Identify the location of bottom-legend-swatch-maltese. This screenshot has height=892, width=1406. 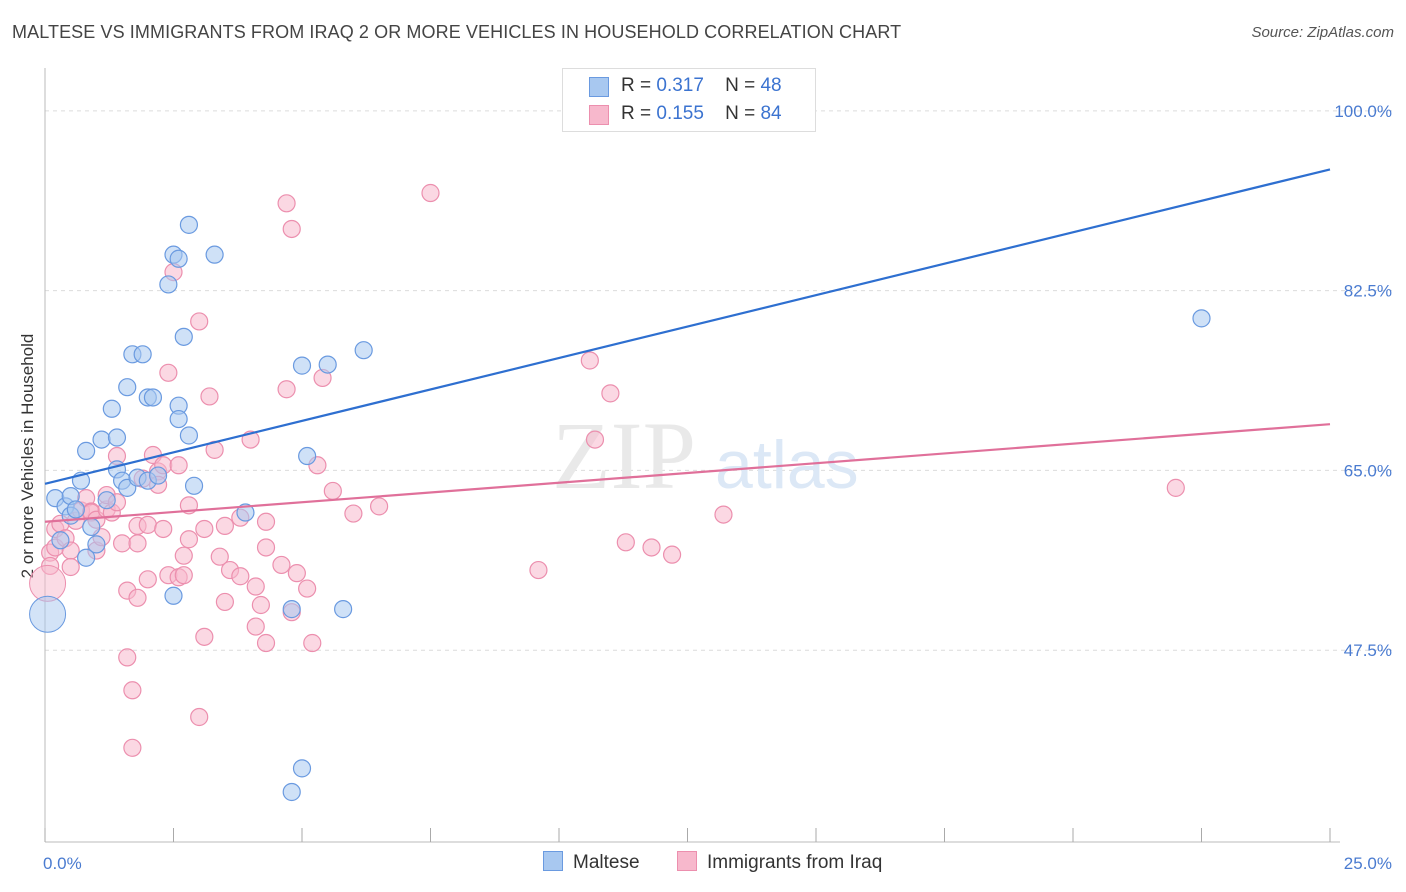
(553, 861).